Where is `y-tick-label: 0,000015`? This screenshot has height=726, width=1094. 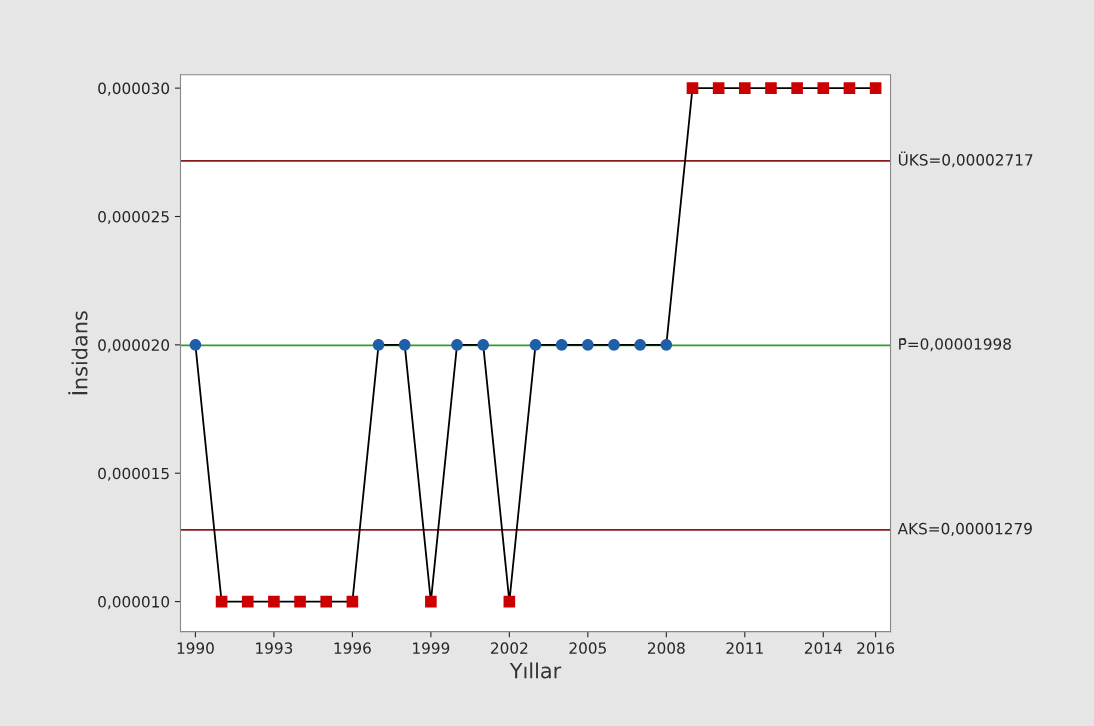
y-tick-label: 0,000015 is located at coordinates (133, 474).